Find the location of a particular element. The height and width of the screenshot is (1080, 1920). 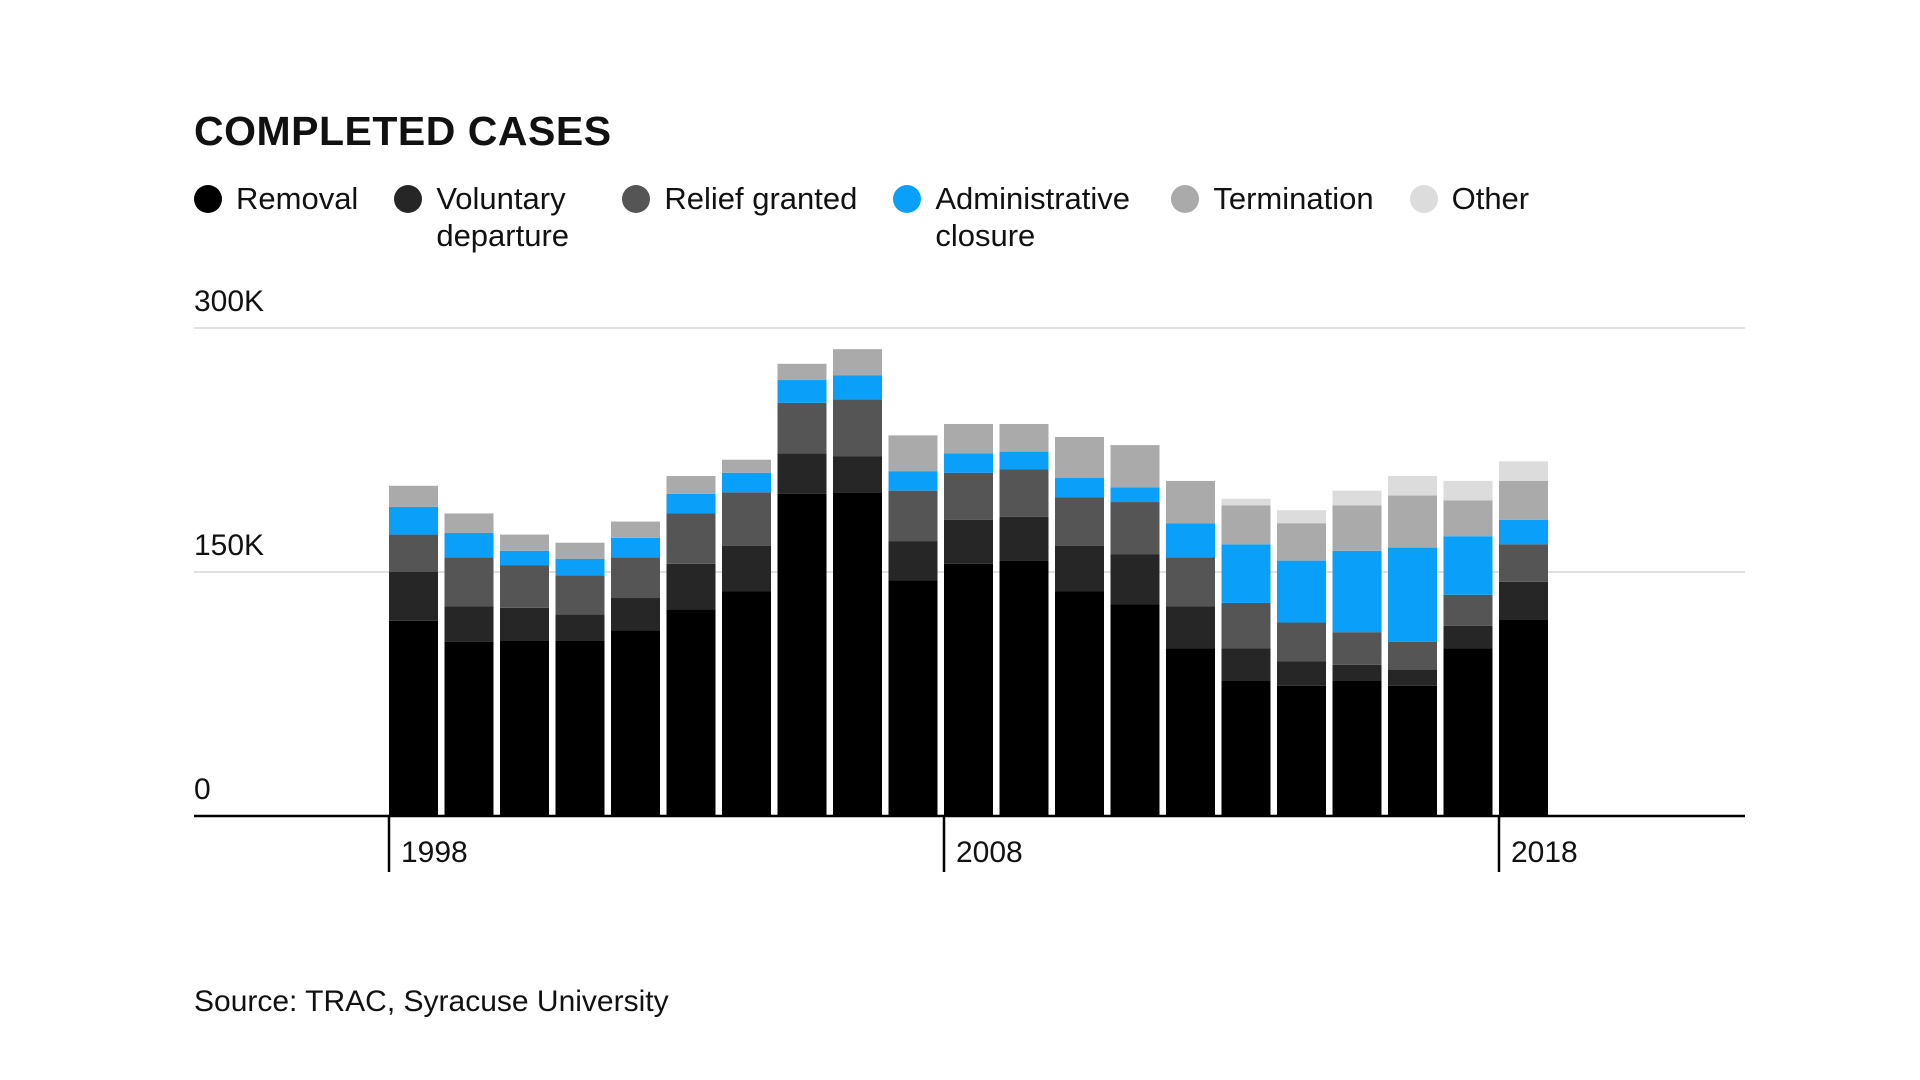

y-tick-label: 150K is located at coordinates (229, 545).